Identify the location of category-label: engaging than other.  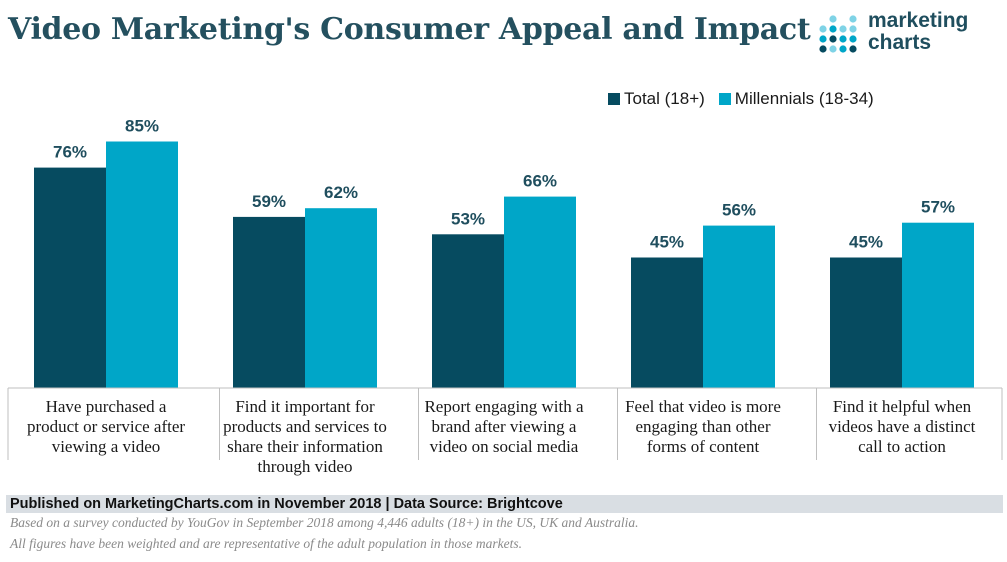
(702, 426).